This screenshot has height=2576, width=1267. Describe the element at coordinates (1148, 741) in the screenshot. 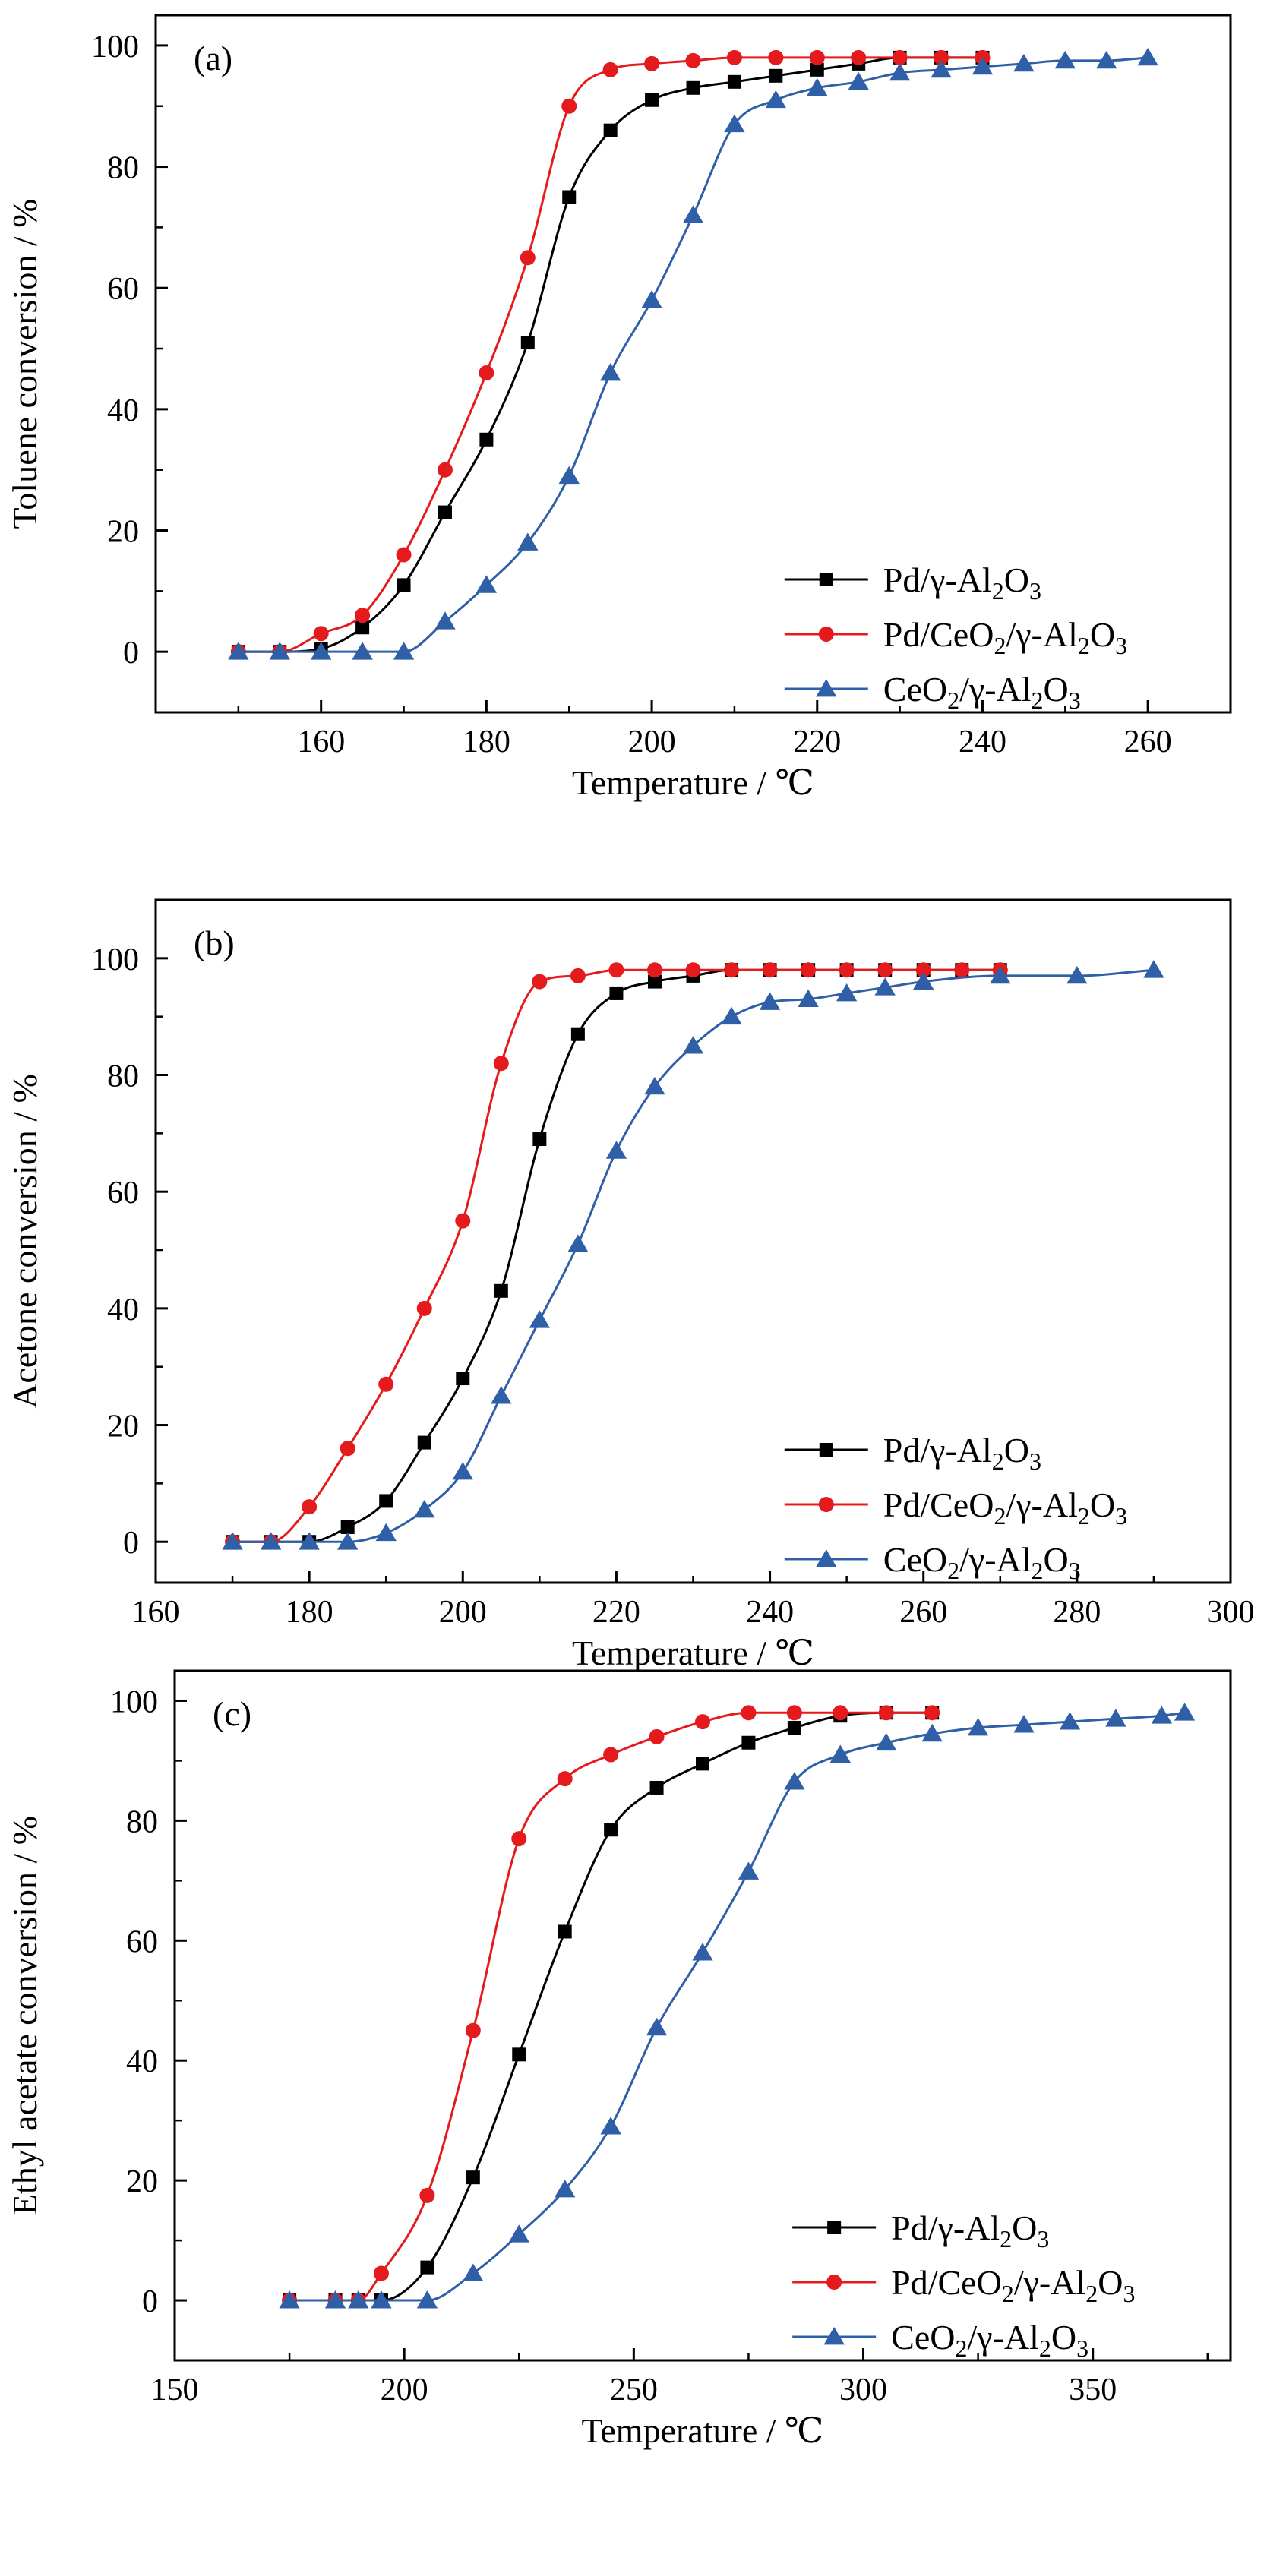

I see `x-tick-label: 260` at that location.